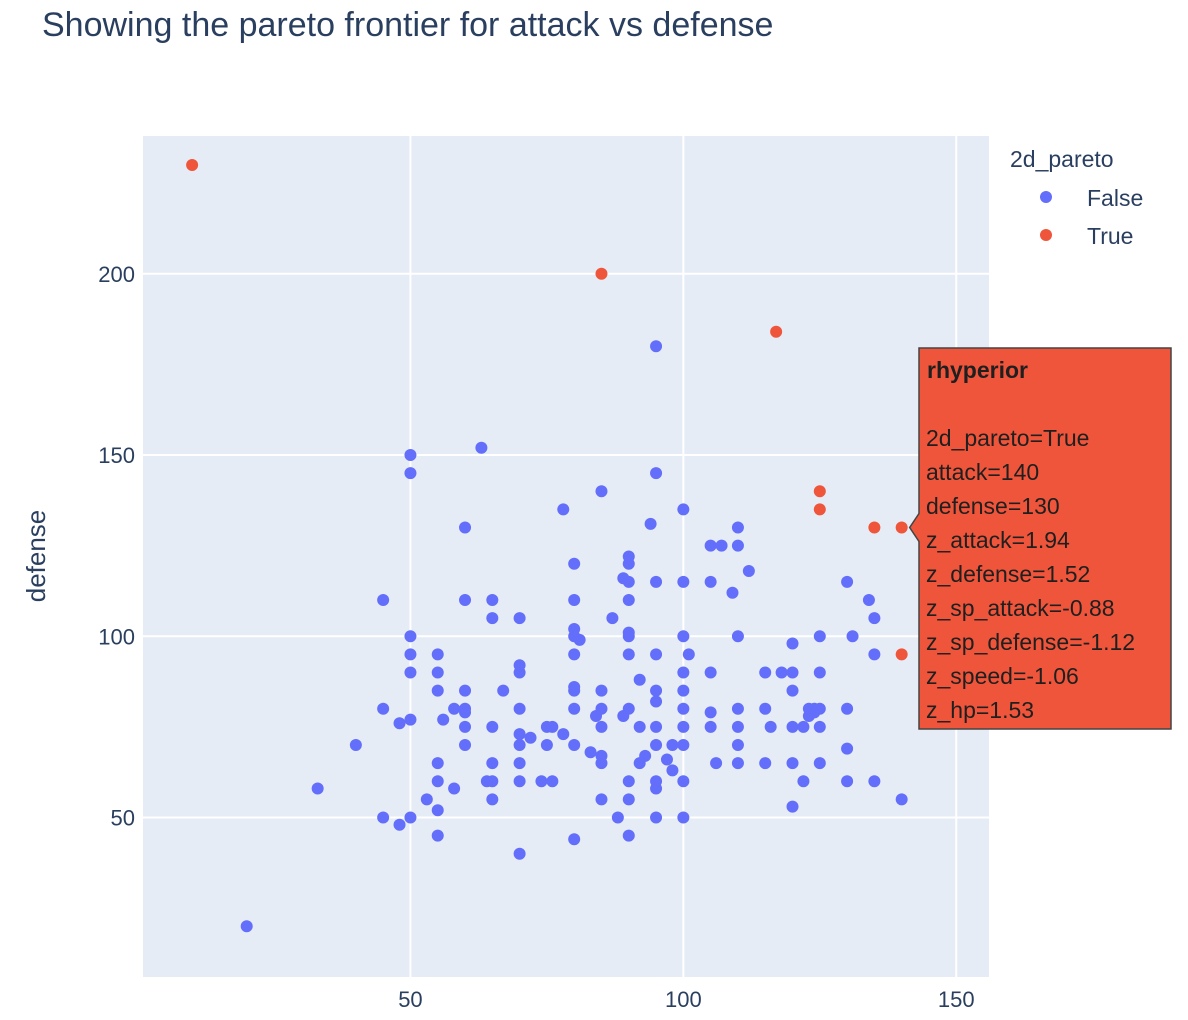 This screenshot has width=1188, height=1020. Describe the element at coordinates (1115, 198) in the screenshot. I see `legend-label-false: False` at that location.